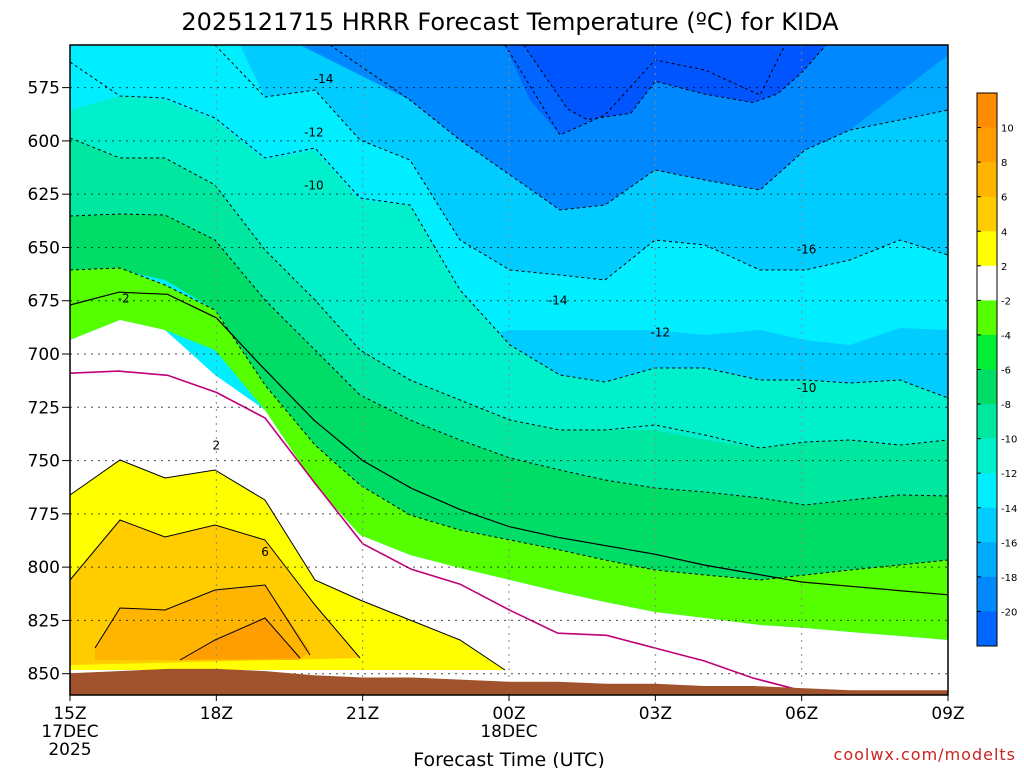 This screenshot has width=1024, height=768. Describe the element at coordinates (49, 382) in the screenshot. I see `y-axis: 575 600 625 650 675 700 725 750 775 800 825 850` at that location.